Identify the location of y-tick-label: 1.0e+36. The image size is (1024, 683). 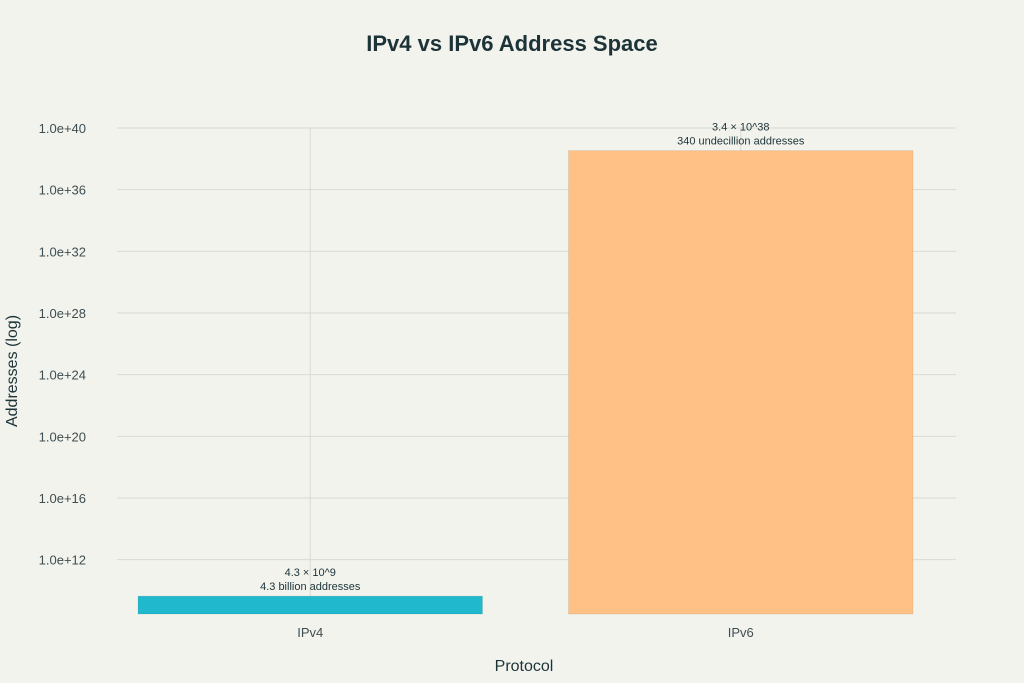
(62, 190).